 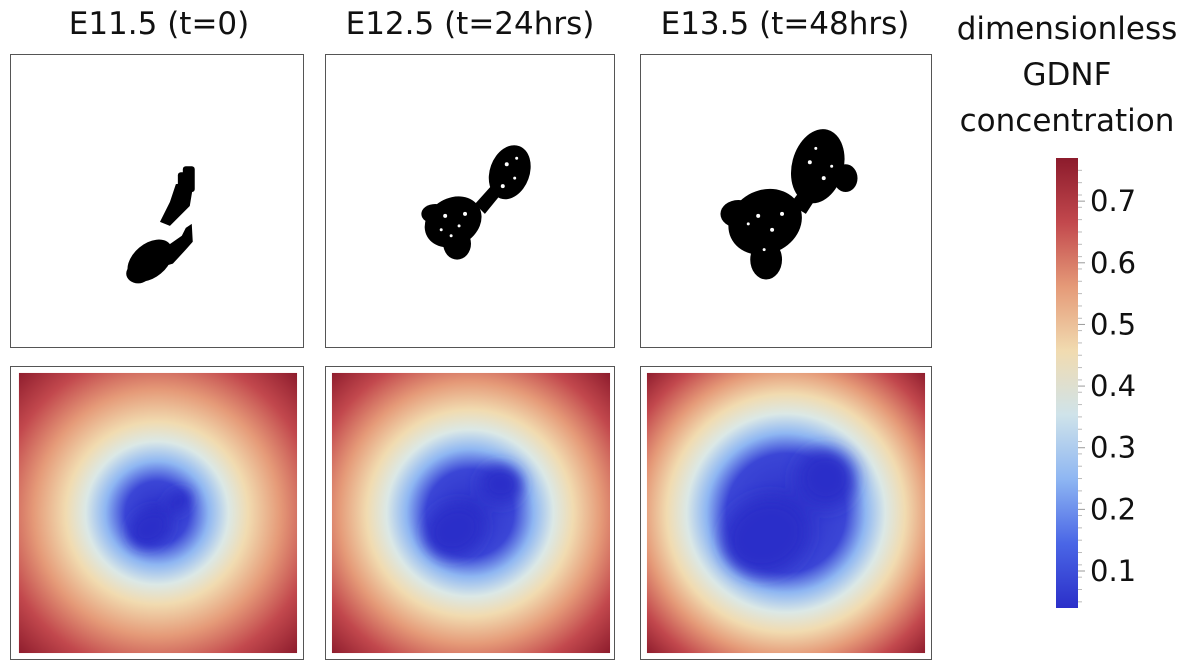 I want to click on colorbar-gradient, so click(x=1067, y=383).